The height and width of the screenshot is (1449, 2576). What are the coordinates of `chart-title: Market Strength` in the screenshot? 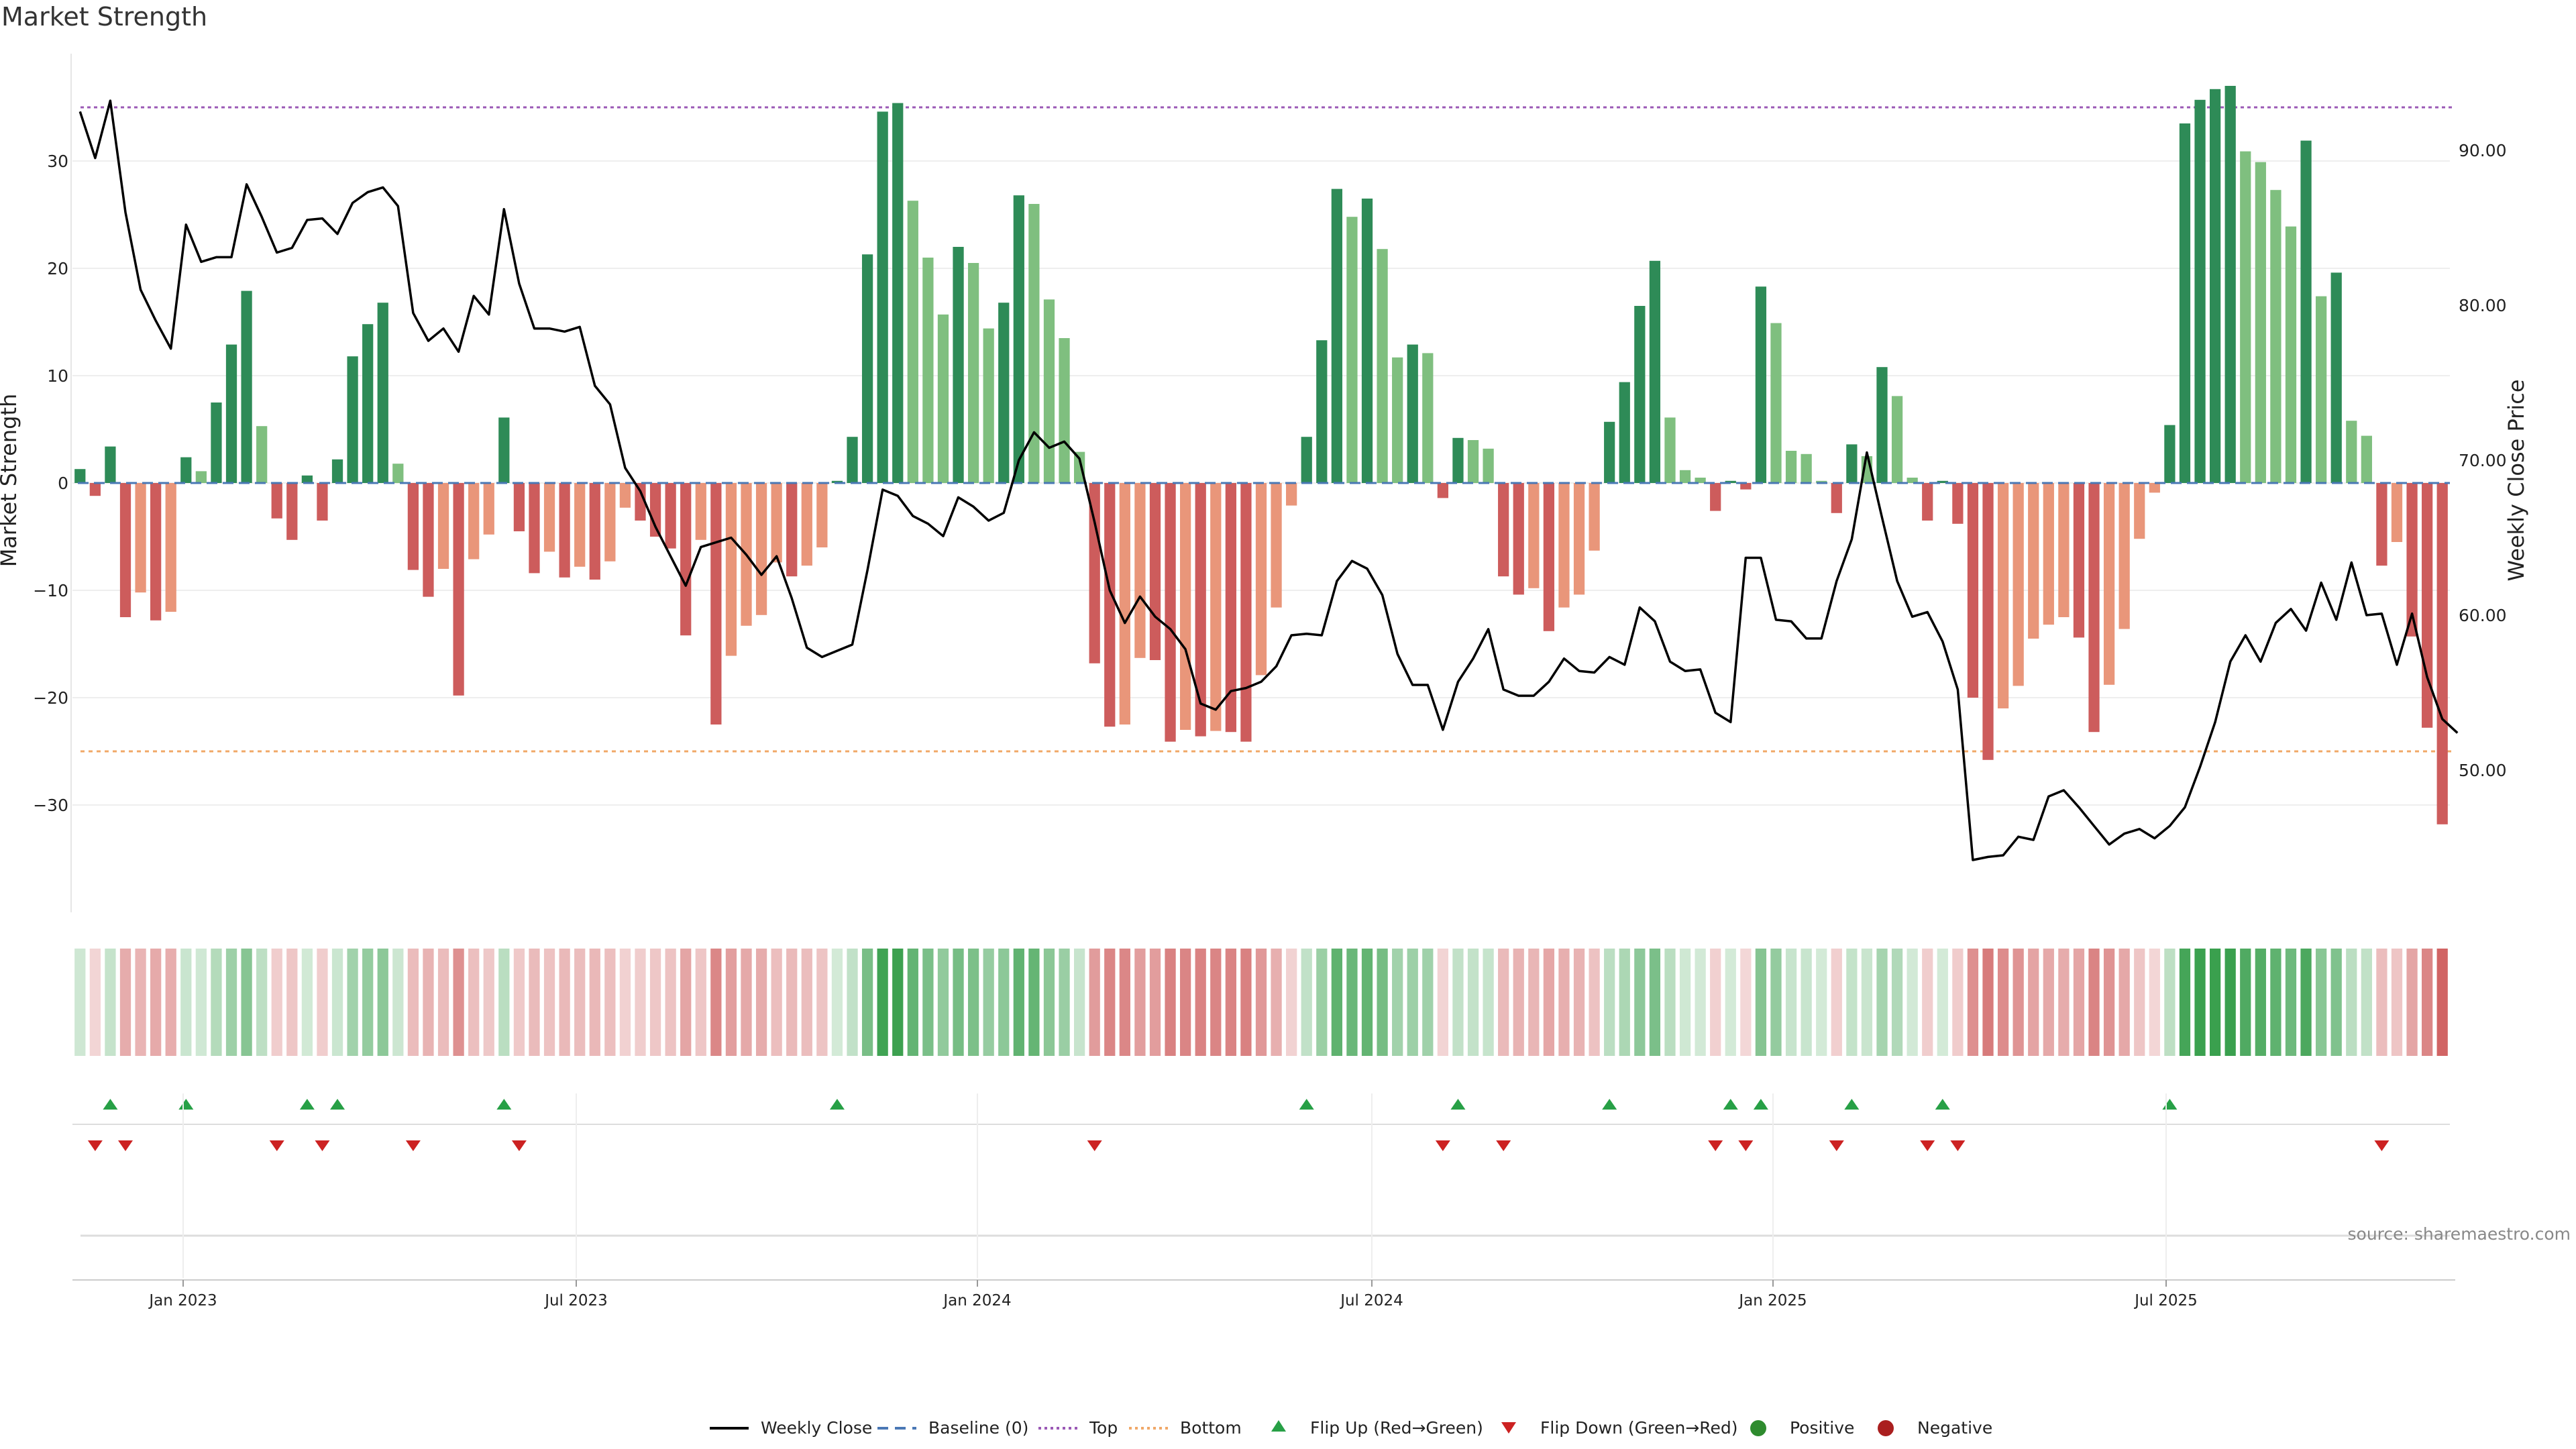 It's located at (104, 17).